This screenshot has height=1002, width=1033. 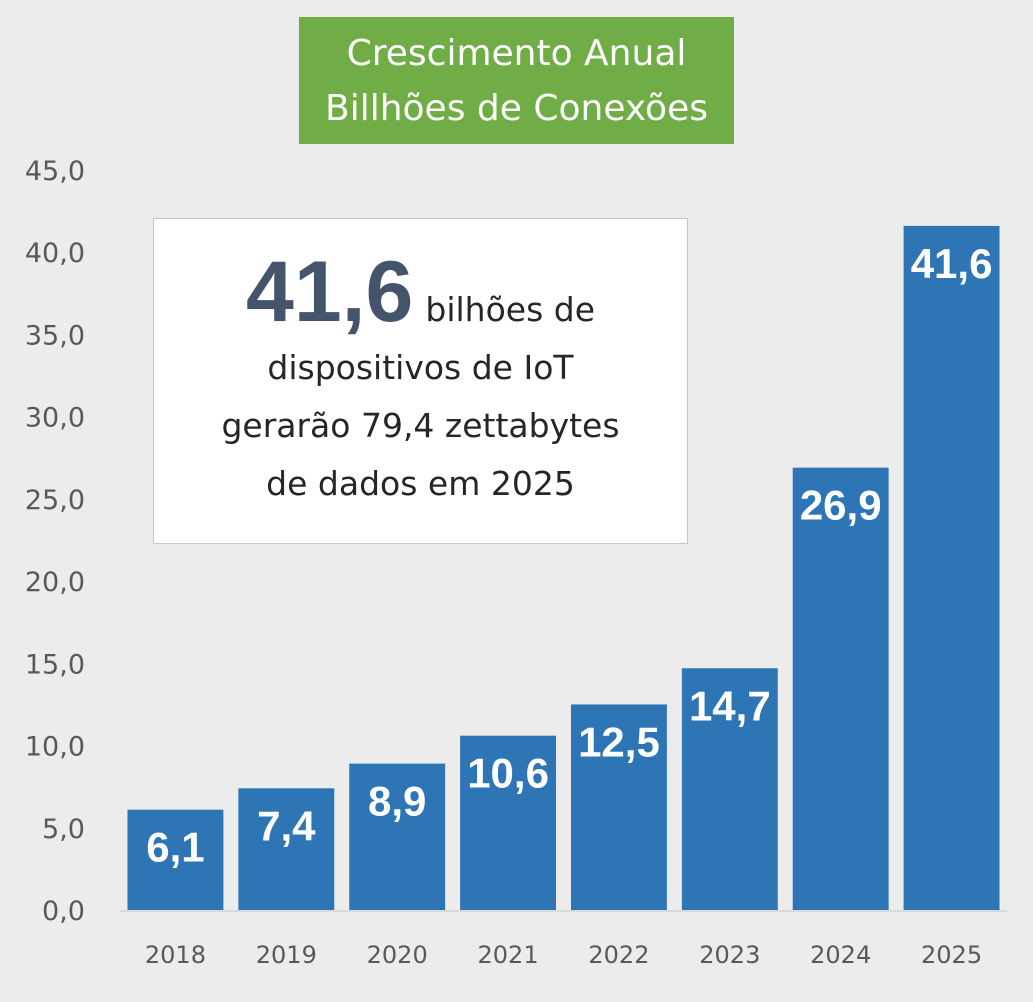 What do you see at coordinates (329, 292) in the screenshot?
I see `callout-highlight-number: 41,6` at bounding box center [329, 292].